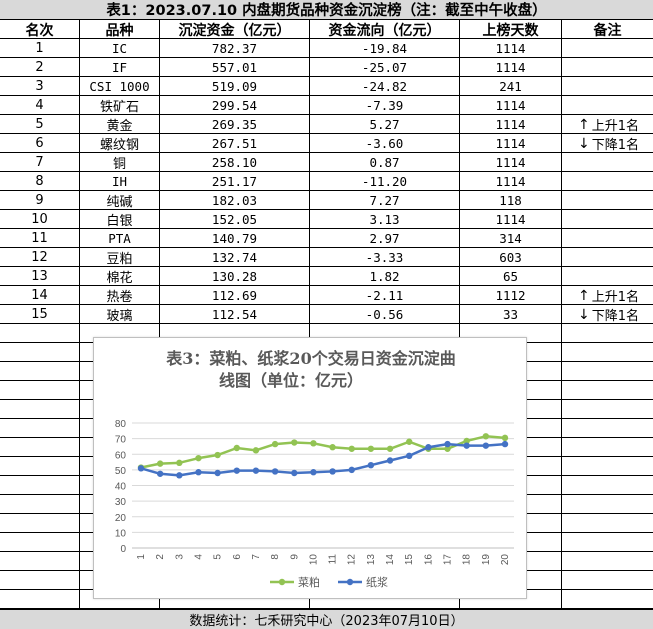 This screenshot has height=629, width=653. What do you see at coordinates (121, 471) in the screenshot?
I see `y-tick-label: 50` at bounding box center [121, 471].